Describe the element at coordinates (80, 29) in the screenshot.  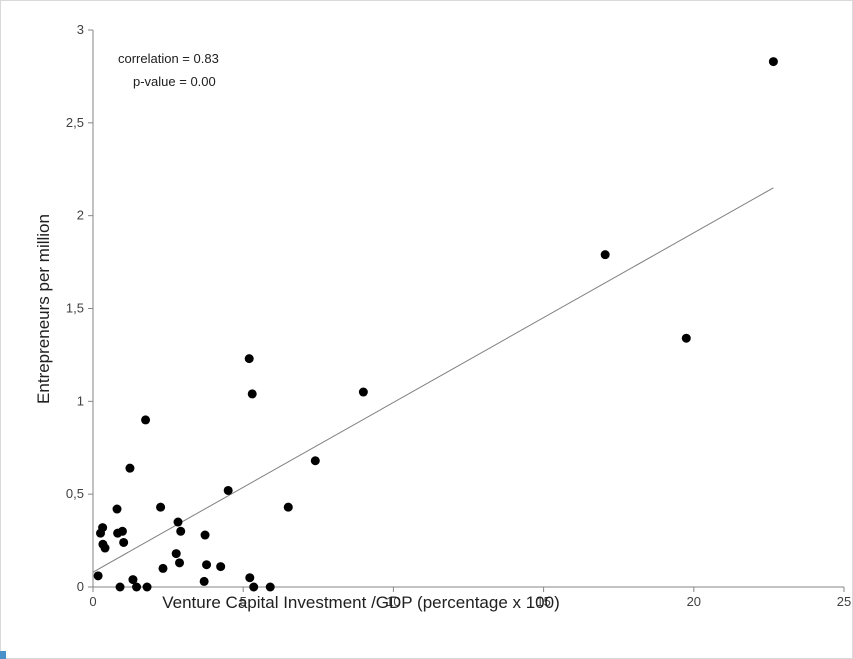
I see `y-tick-label: 3` at that location.